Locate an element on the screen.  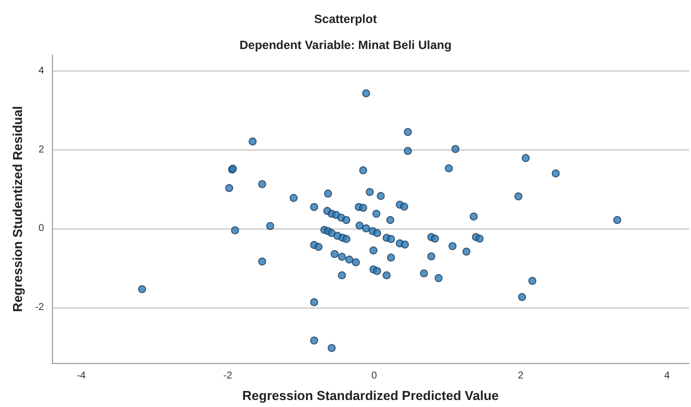
y-axis-title: Regression Studentized Residual is located at coordinates (17, 209).